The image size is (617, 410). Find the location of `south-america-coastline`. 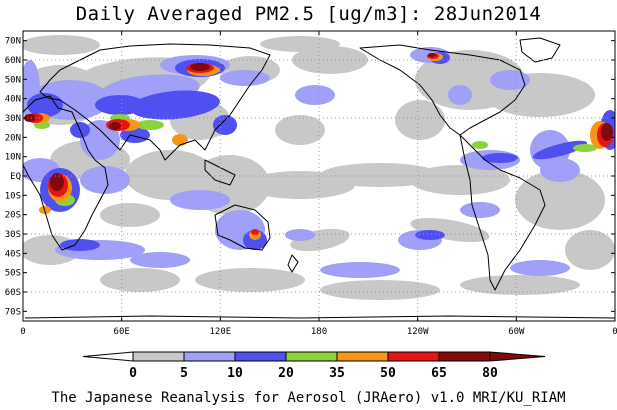

south-america-coastline is located at coordinates (502, 212).